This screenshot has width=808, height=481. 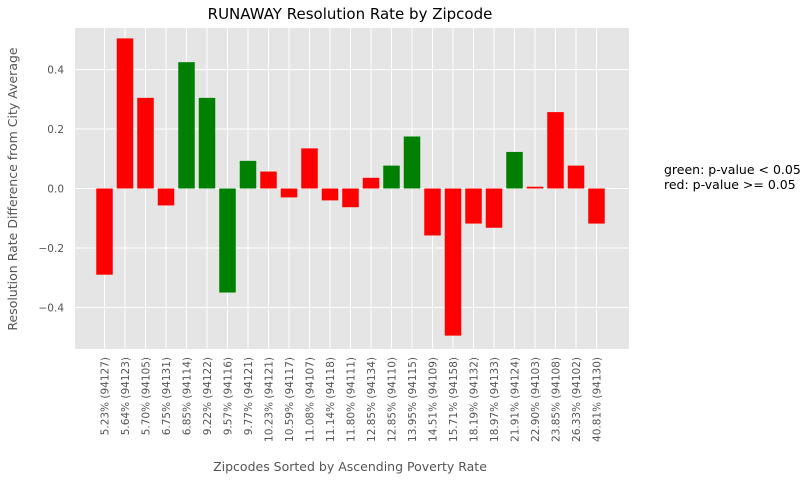 I want to click on x-tick-label: 10.23% (94121), so click(x=270, y=399).